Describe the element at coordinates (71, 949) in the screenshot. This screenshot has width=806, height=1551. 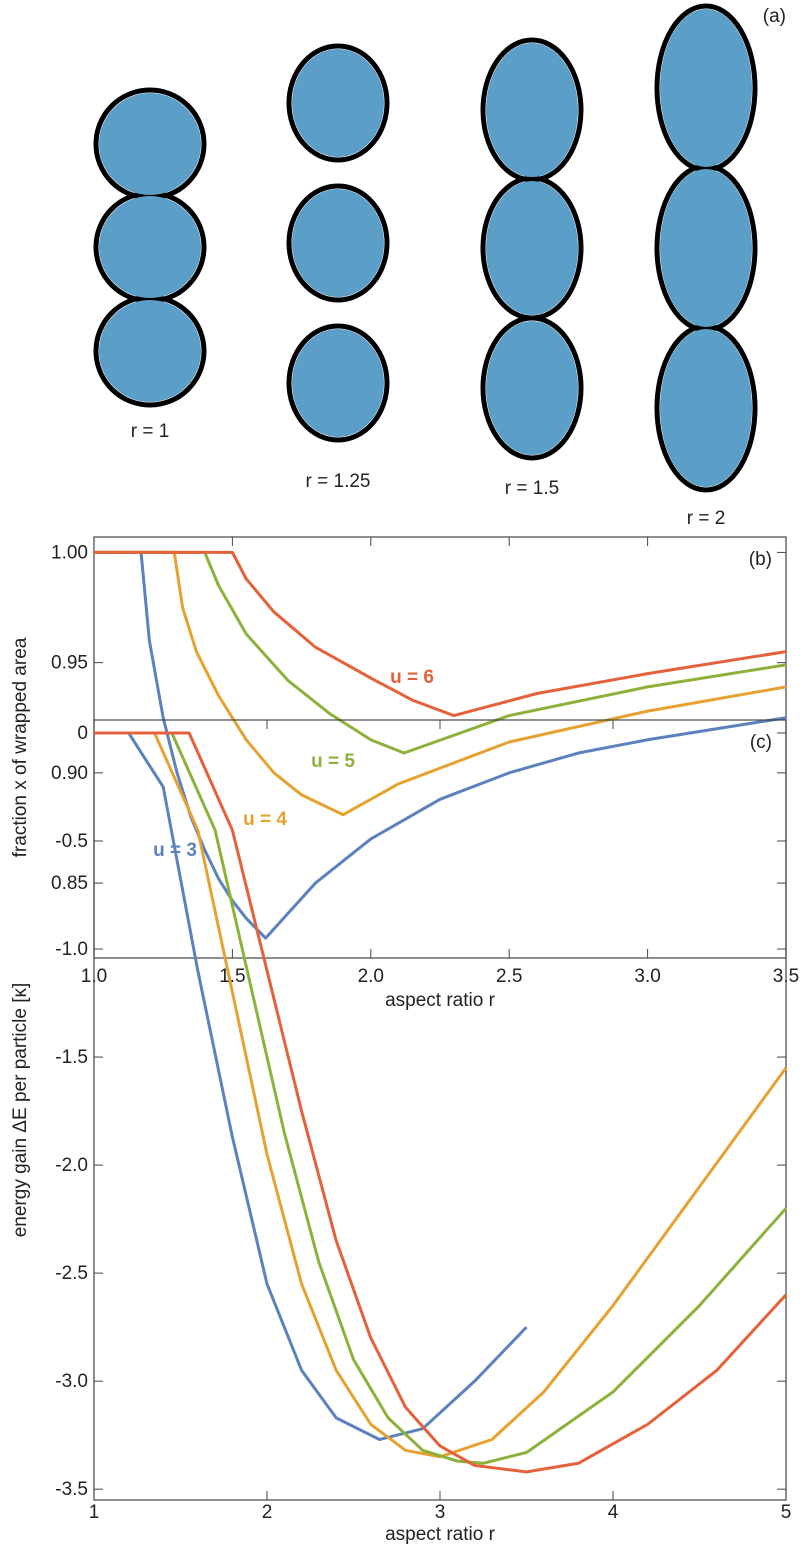
I see `y-tick-label: -1.0` at that location.